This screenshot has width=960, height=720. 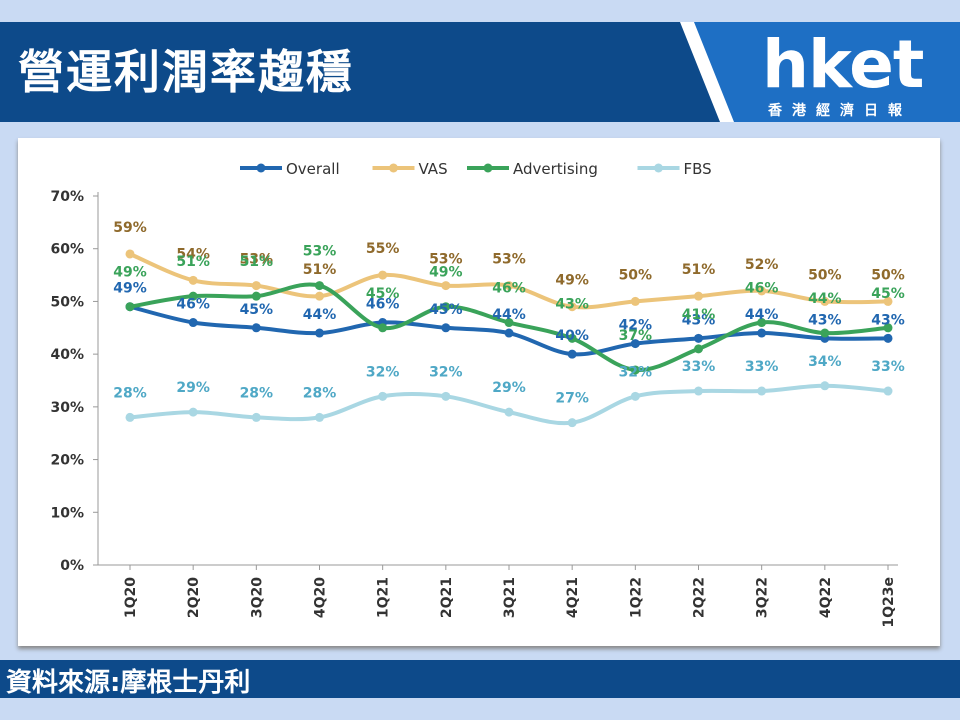 What do you see at coordinates (320, 252) in the screenshot?
I see `data-label-advertising: 53%` at bounding box center [320, 252].